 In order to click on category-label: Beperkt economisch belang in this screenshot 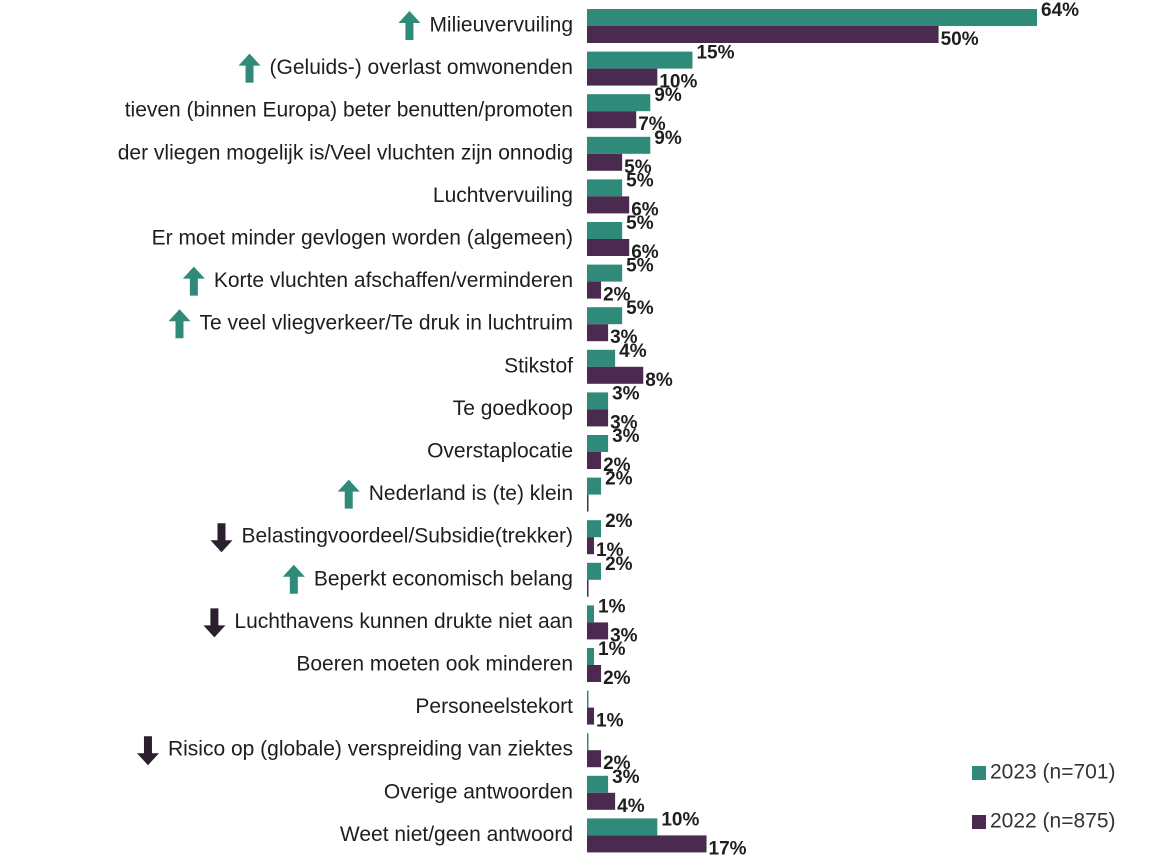, I will do `click(443, 578)`.